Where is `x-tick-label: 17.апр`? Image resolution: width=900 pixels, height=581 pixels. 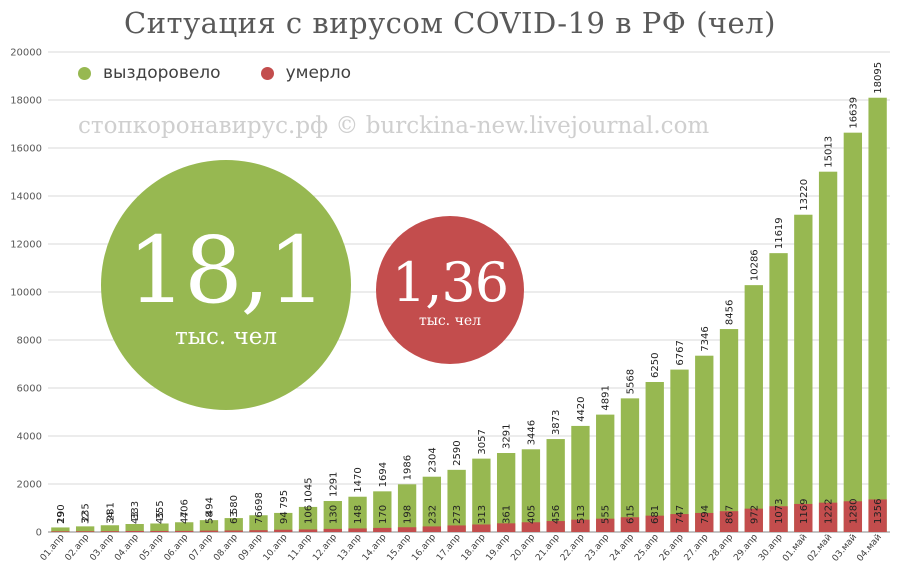 x-tick-label: 17.апр is located at coordinates (449, 547).